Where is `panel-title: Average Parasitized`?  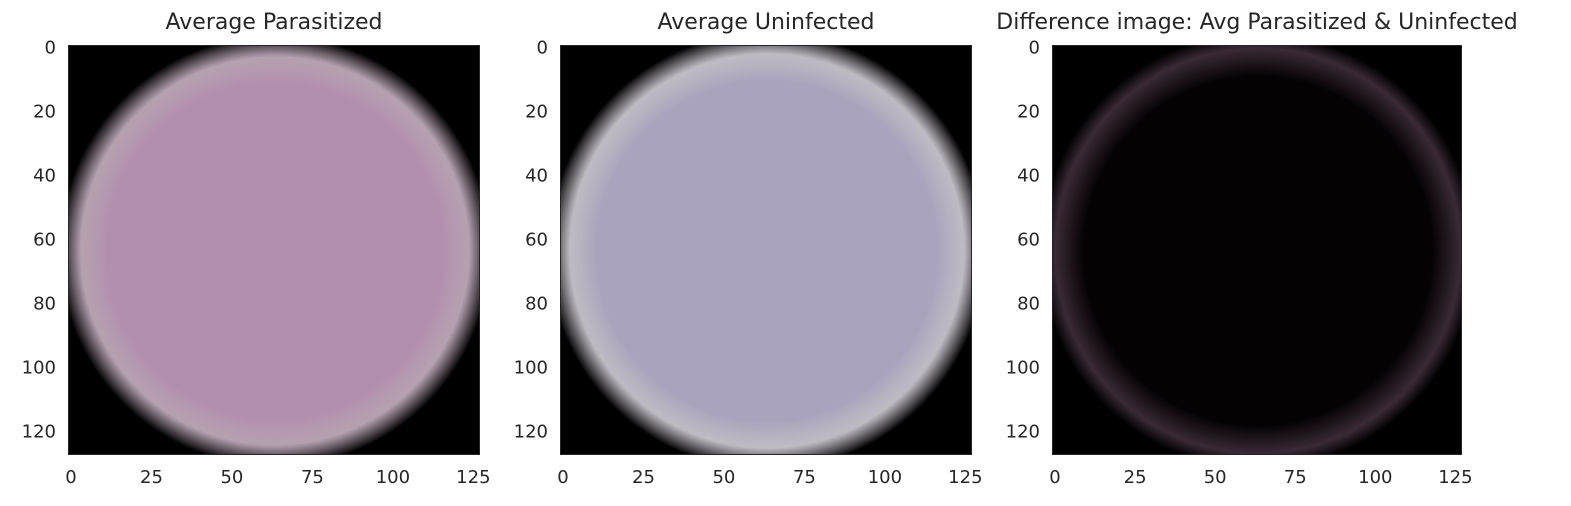 panel-title: Average Parasitized is located at coordinates (274, 22).